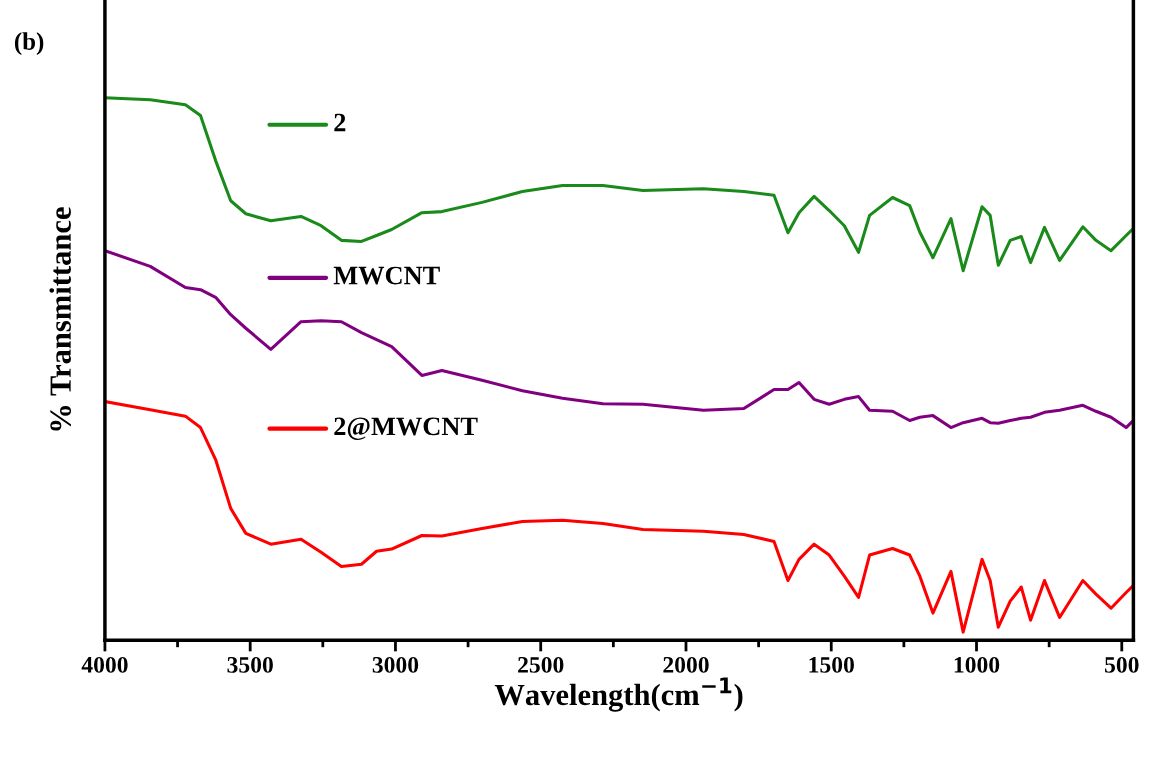 The width and height of the screenshot is (1153, 764). Describe the element at coordinates (618, 694) in the screenshot. I see `x-axis-title: Wavelength(cm$^{−1}$)` at that location.